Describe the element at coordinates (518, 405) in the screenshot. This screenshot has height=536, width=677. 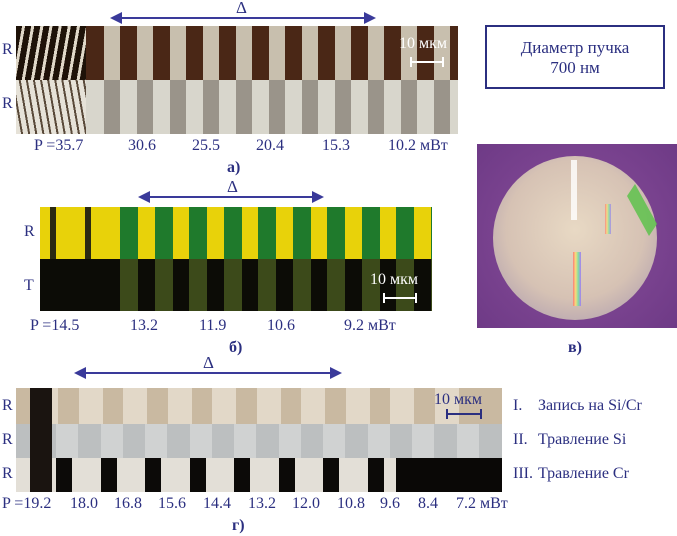
I see `legend-num-1: I.` at that location.